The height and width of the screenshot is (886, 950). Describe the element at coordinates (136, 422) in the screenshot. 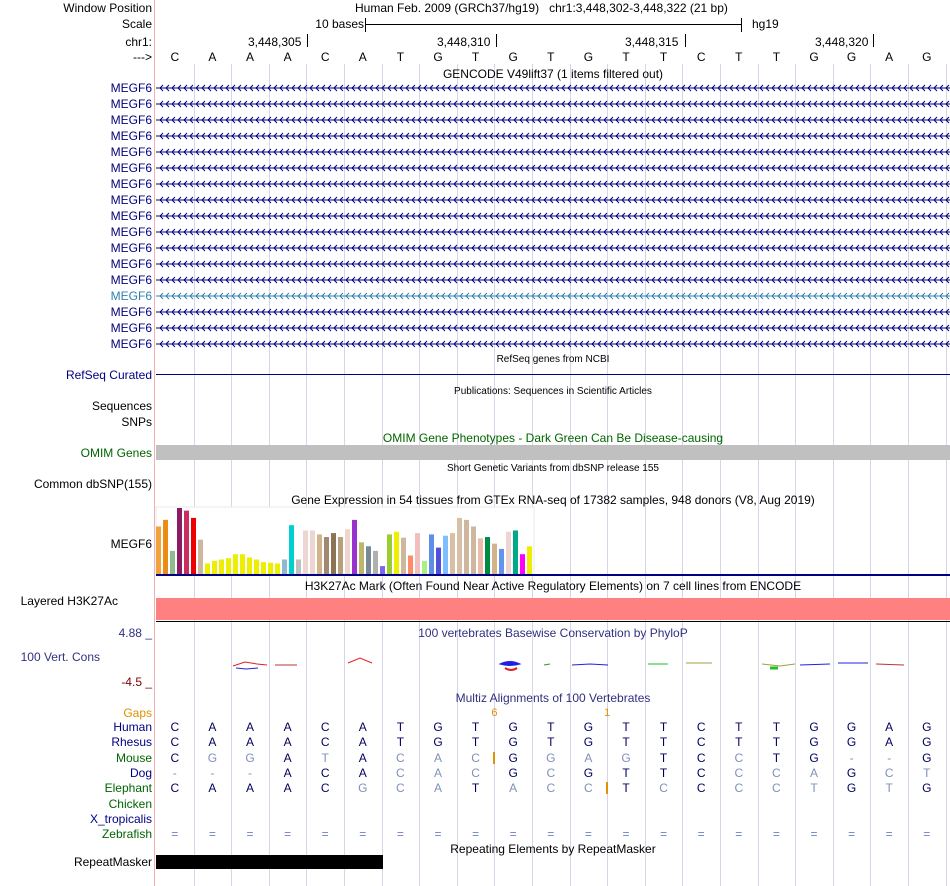

I see `publications-label-snps: SNPs` at that location.